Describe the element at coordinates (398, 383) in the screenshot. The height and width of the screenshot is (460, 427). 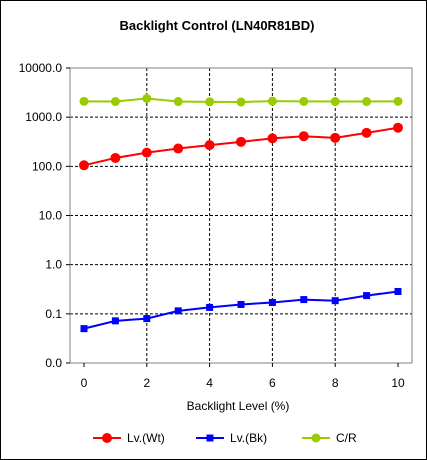
I see `x-tick-label: 10` at that location.